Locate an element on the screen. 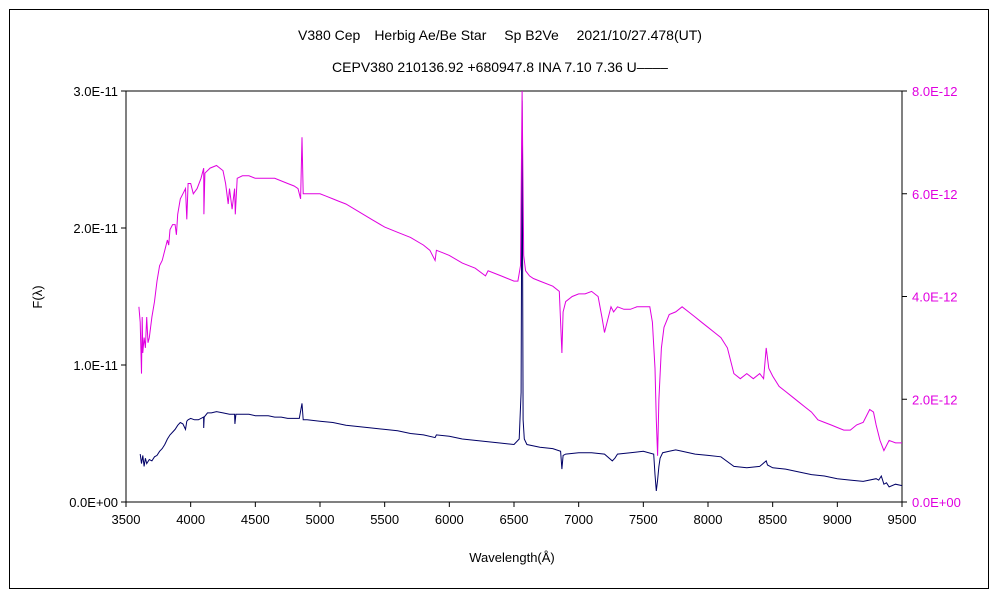 Image resolution: width=1000 pixels, height=600 pixels. y2-axis-ticks: 0.0E+00 2.0E-12 4.0E-12 6.0E-12 8.0E-12 is located at coordinates (931, 297).